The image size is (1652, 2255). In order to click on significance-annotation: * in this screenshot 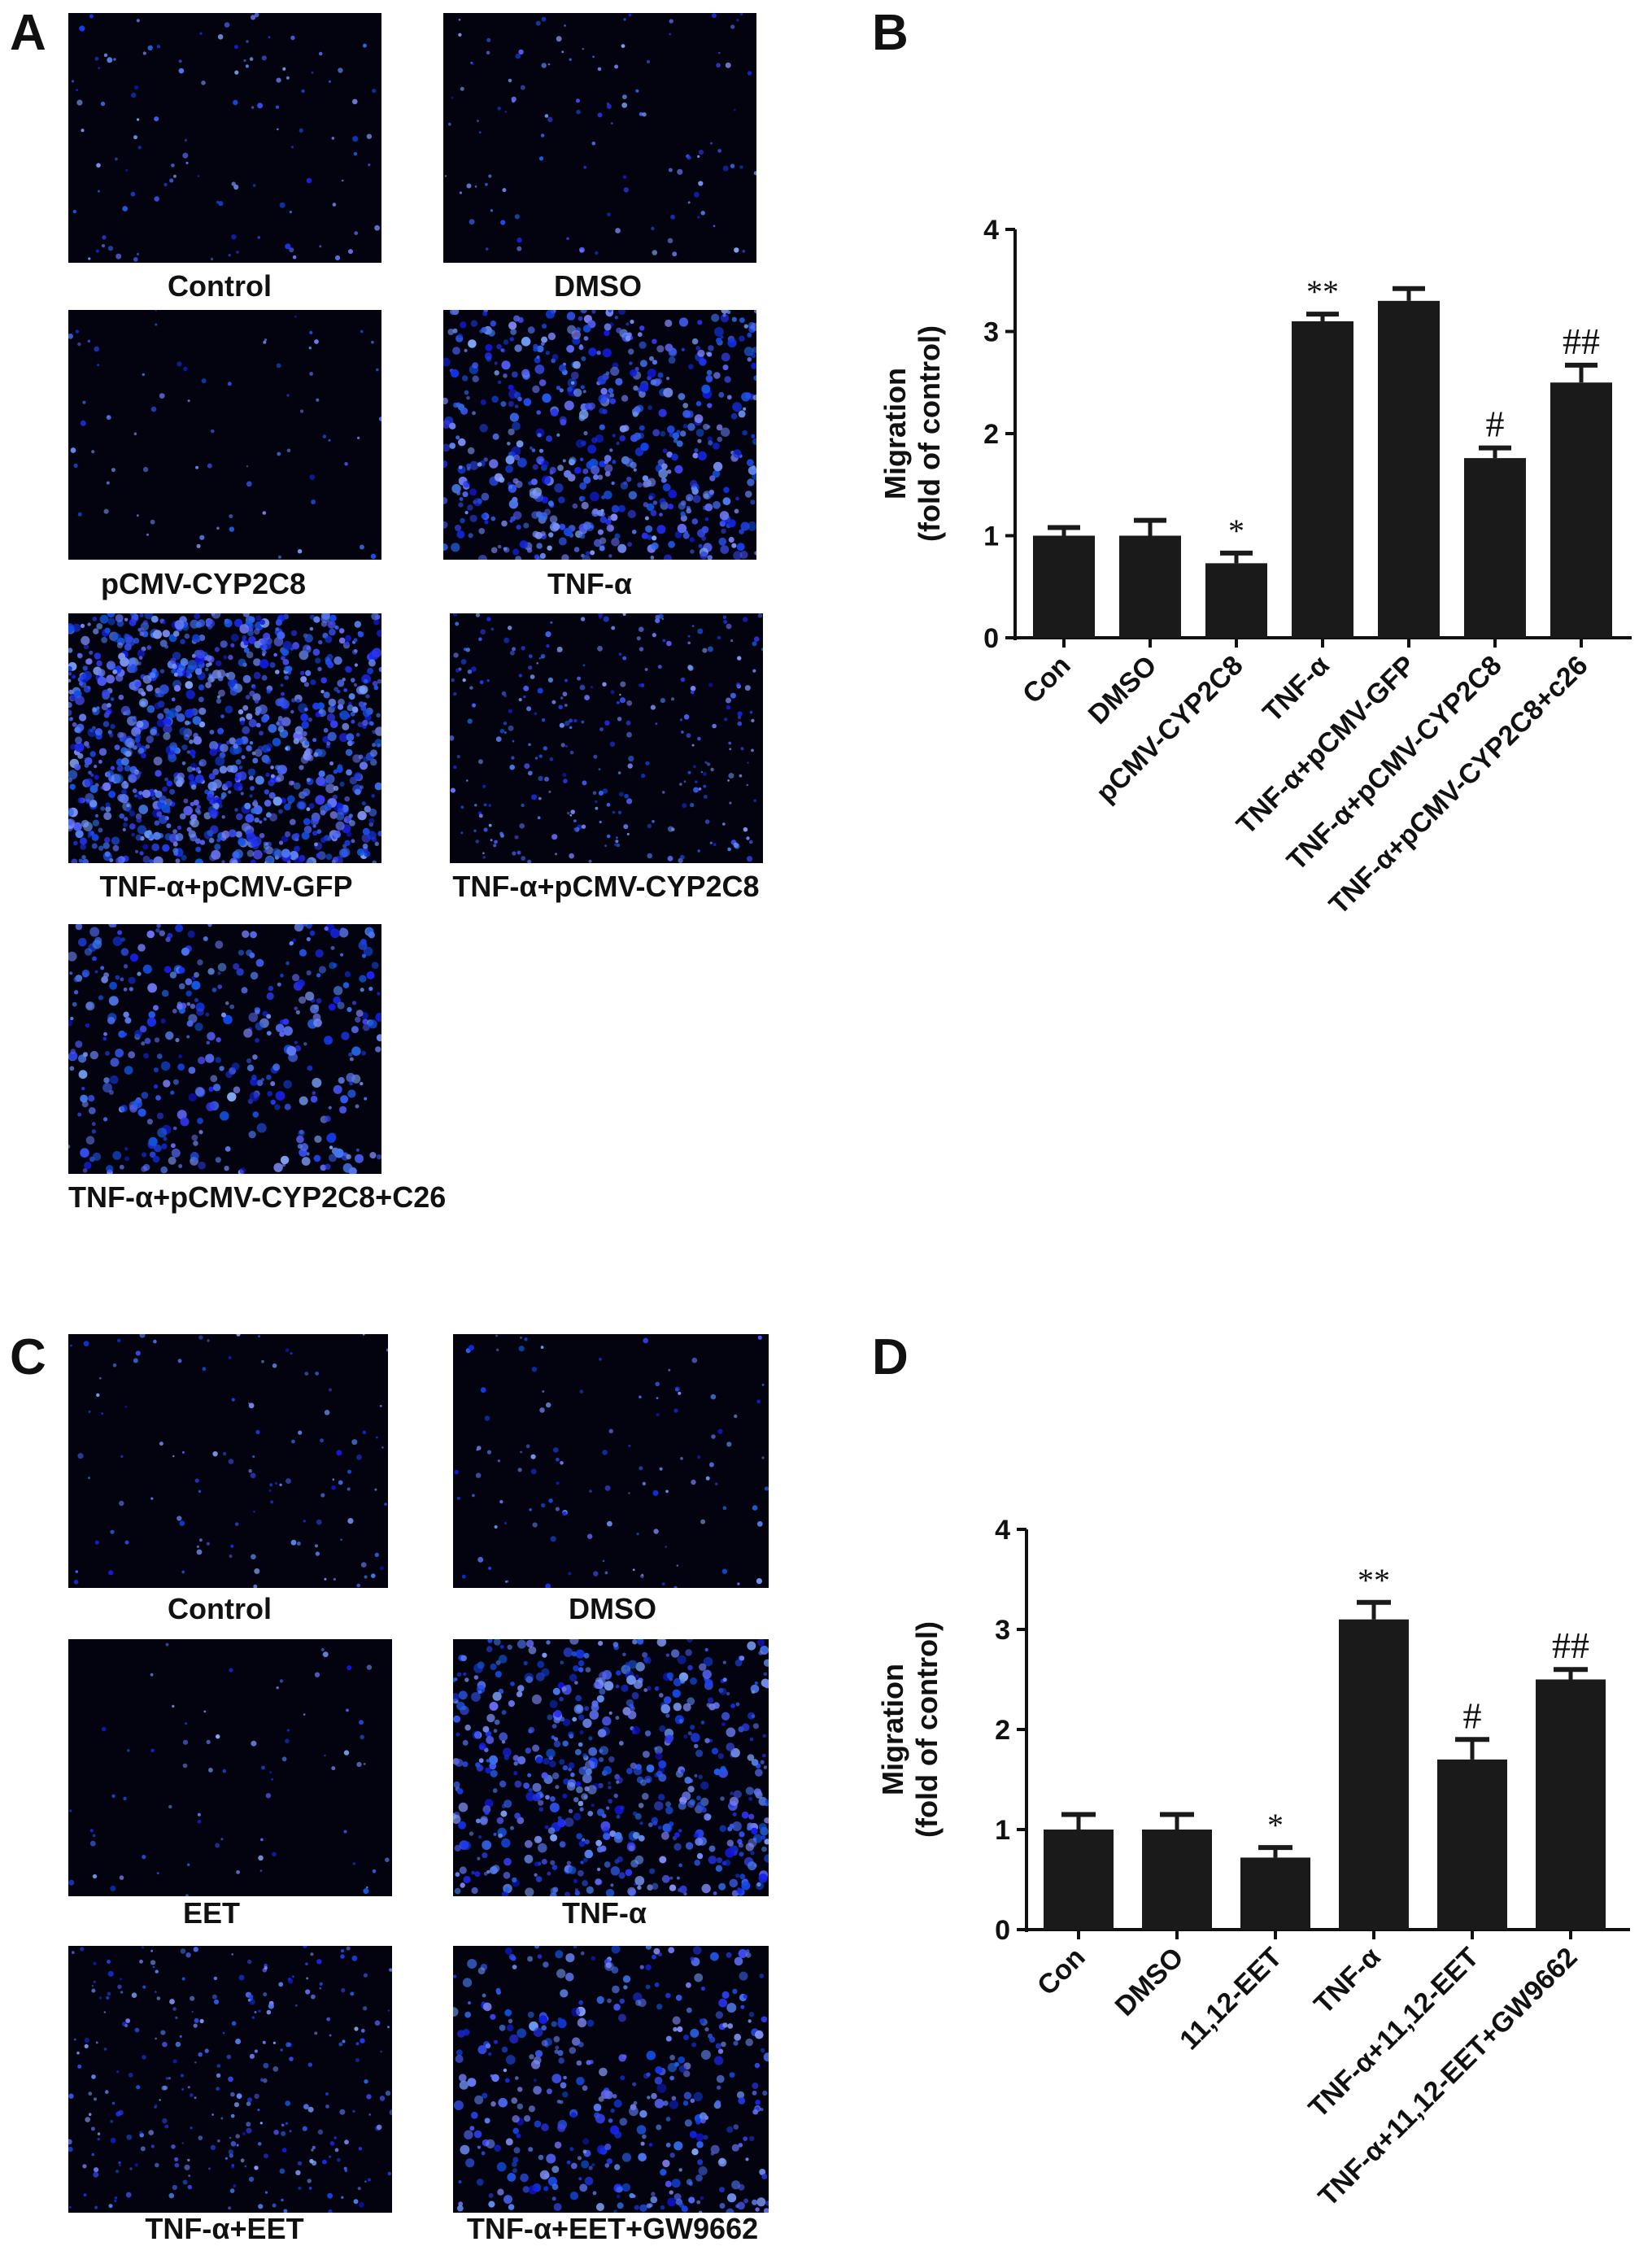, I will do `click(1275, 1825)`.